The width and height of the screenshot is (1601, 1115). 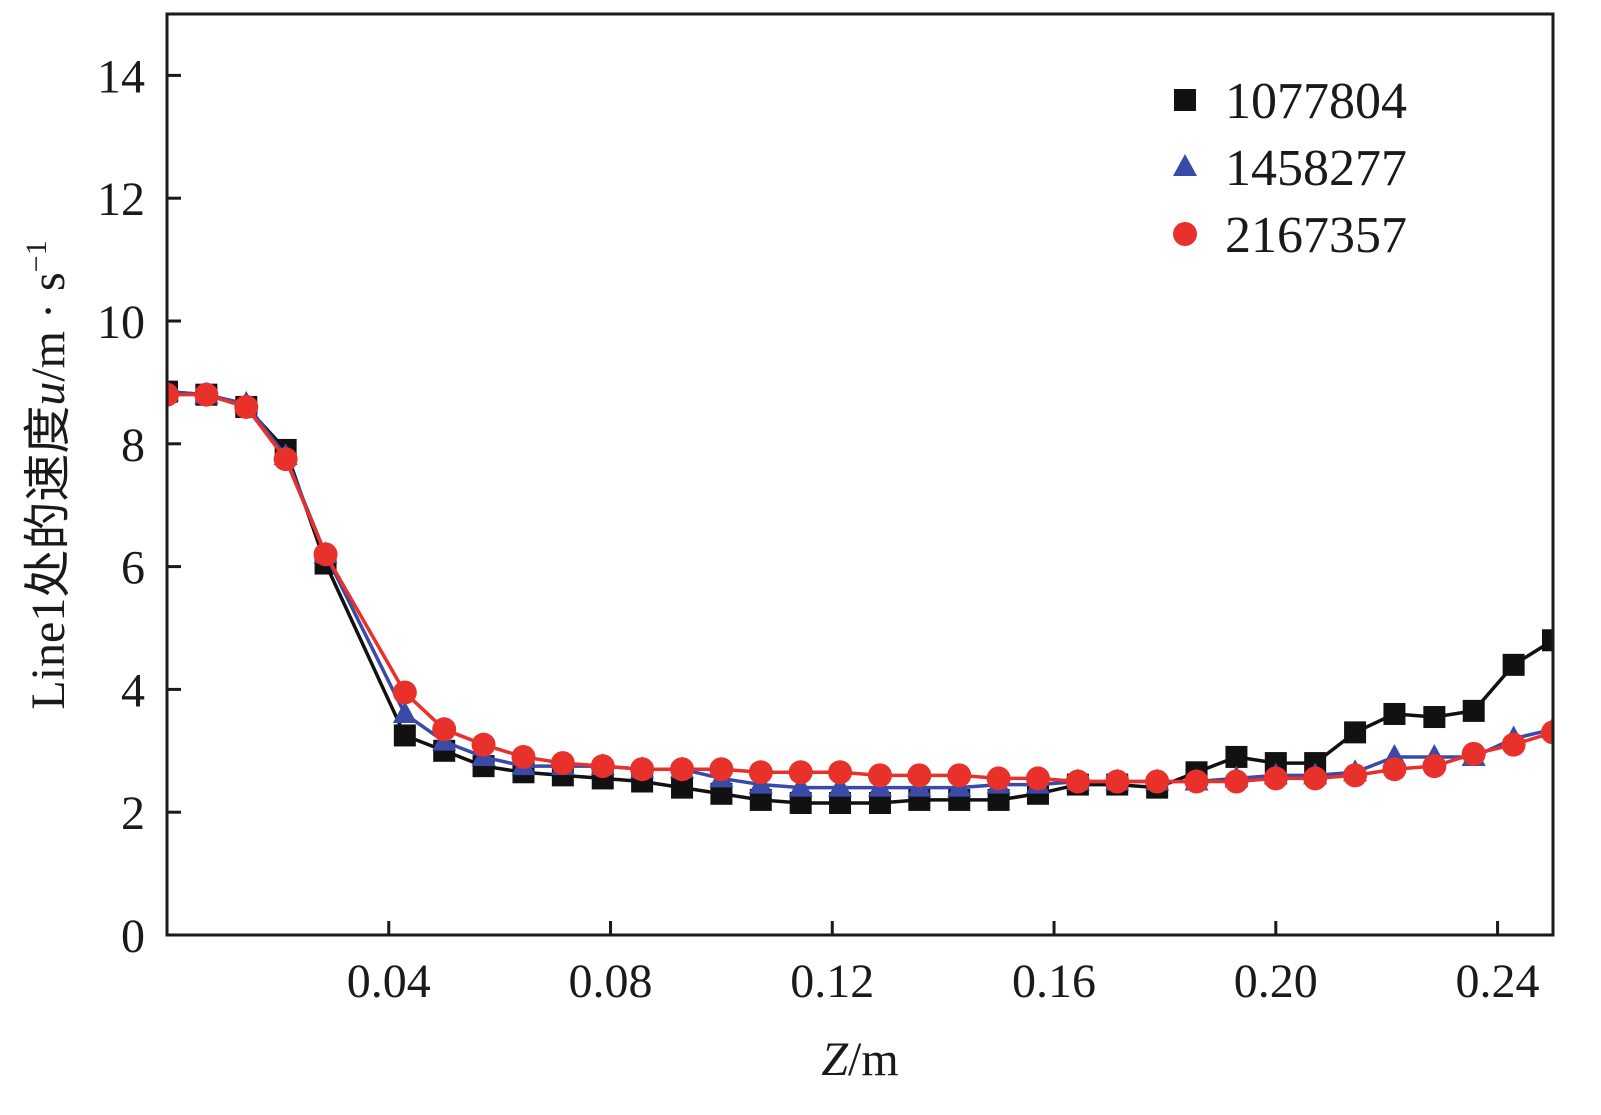 I want to click on x-tick-label: 0.12, so click(x=832, y=981).